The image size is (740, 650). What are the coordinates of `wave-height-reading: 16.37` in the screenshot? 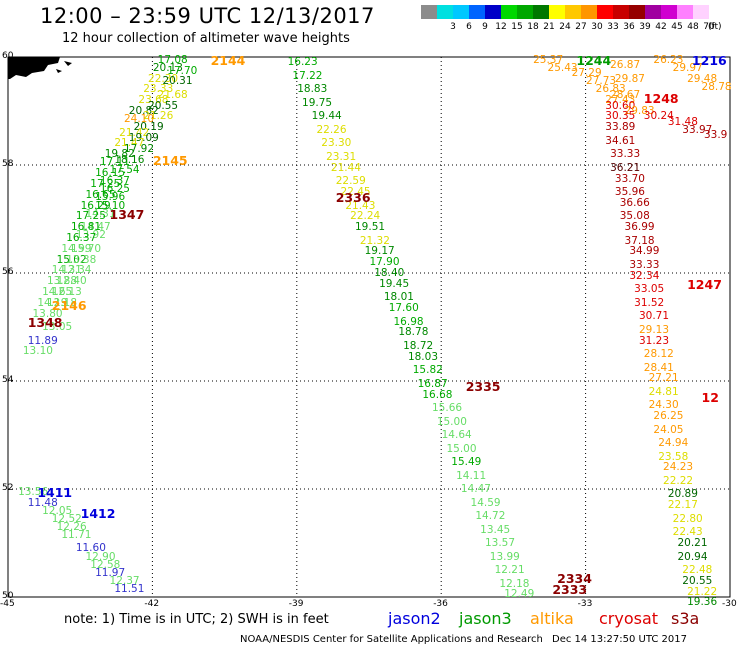 It's located at (114, 181).